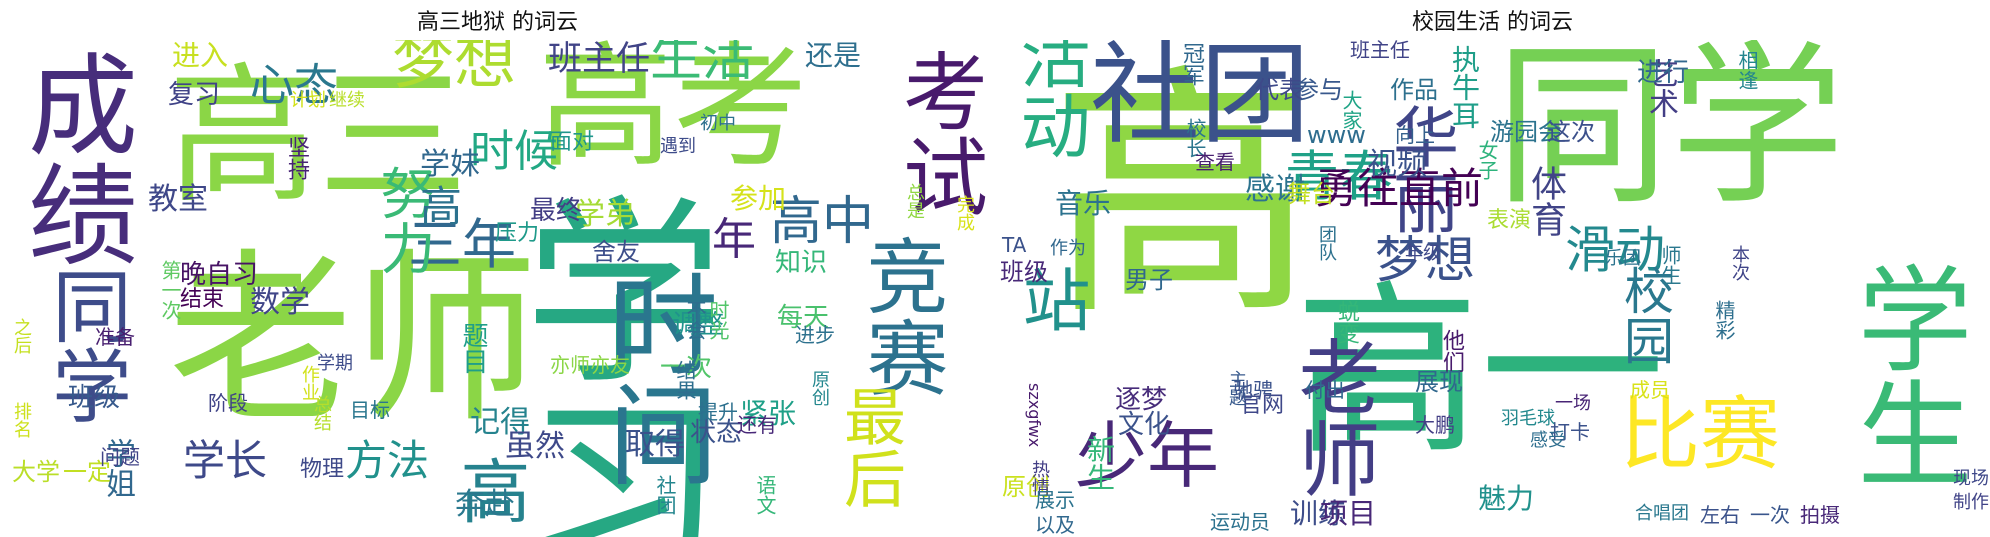  What do you see at coordinates (21, 420) in the screenshot?
I see `word: 排名` at bounding box center [21, 420].